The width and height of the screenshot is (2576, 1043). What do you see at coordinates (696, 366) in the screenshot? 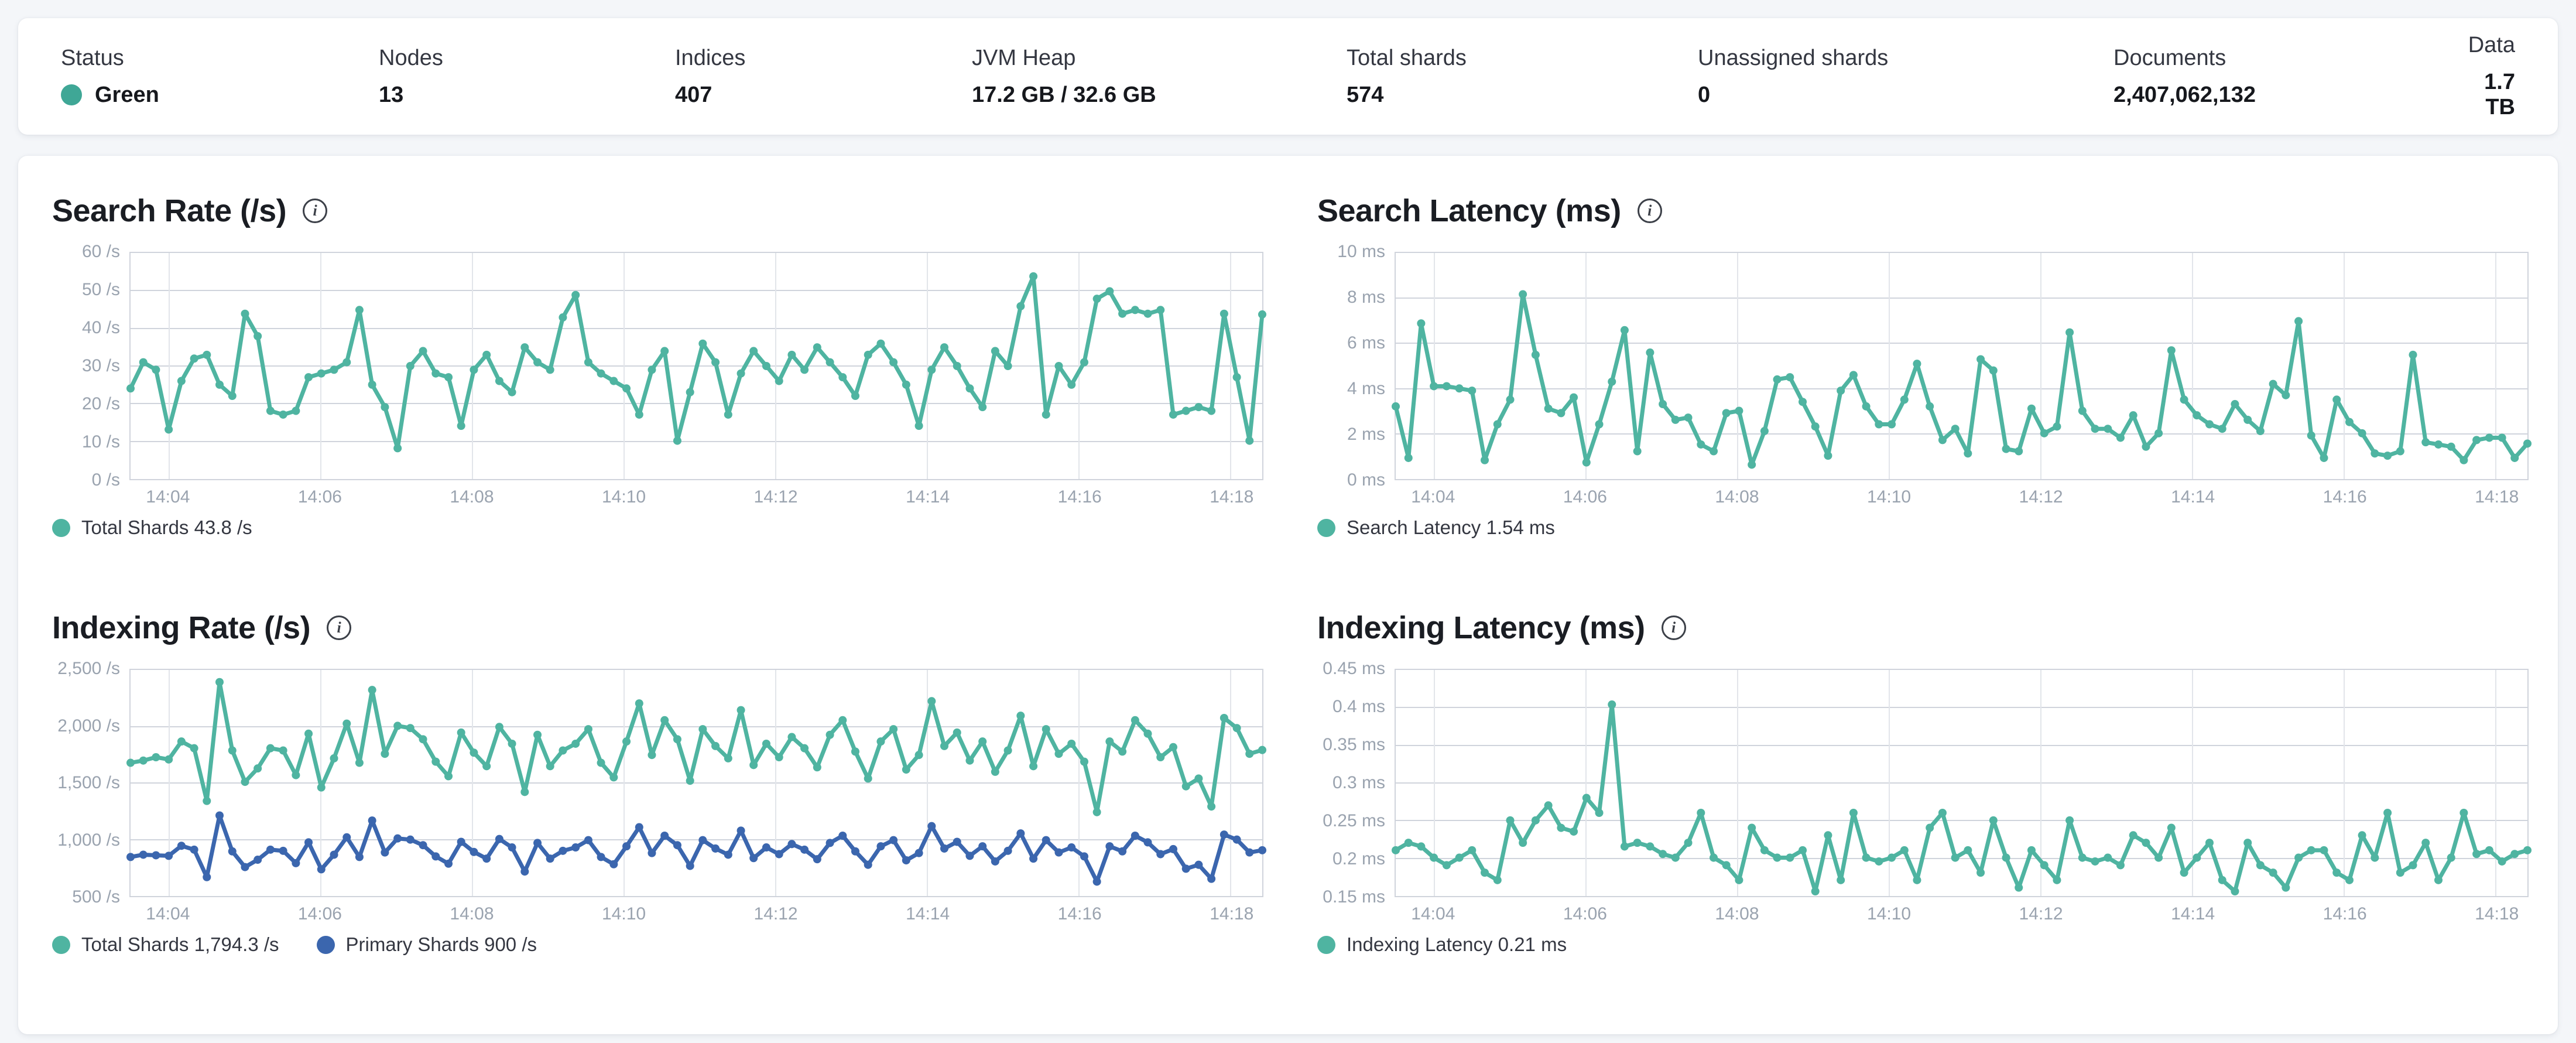
I see `plot-search-rate` at bounding box center [696, 366].